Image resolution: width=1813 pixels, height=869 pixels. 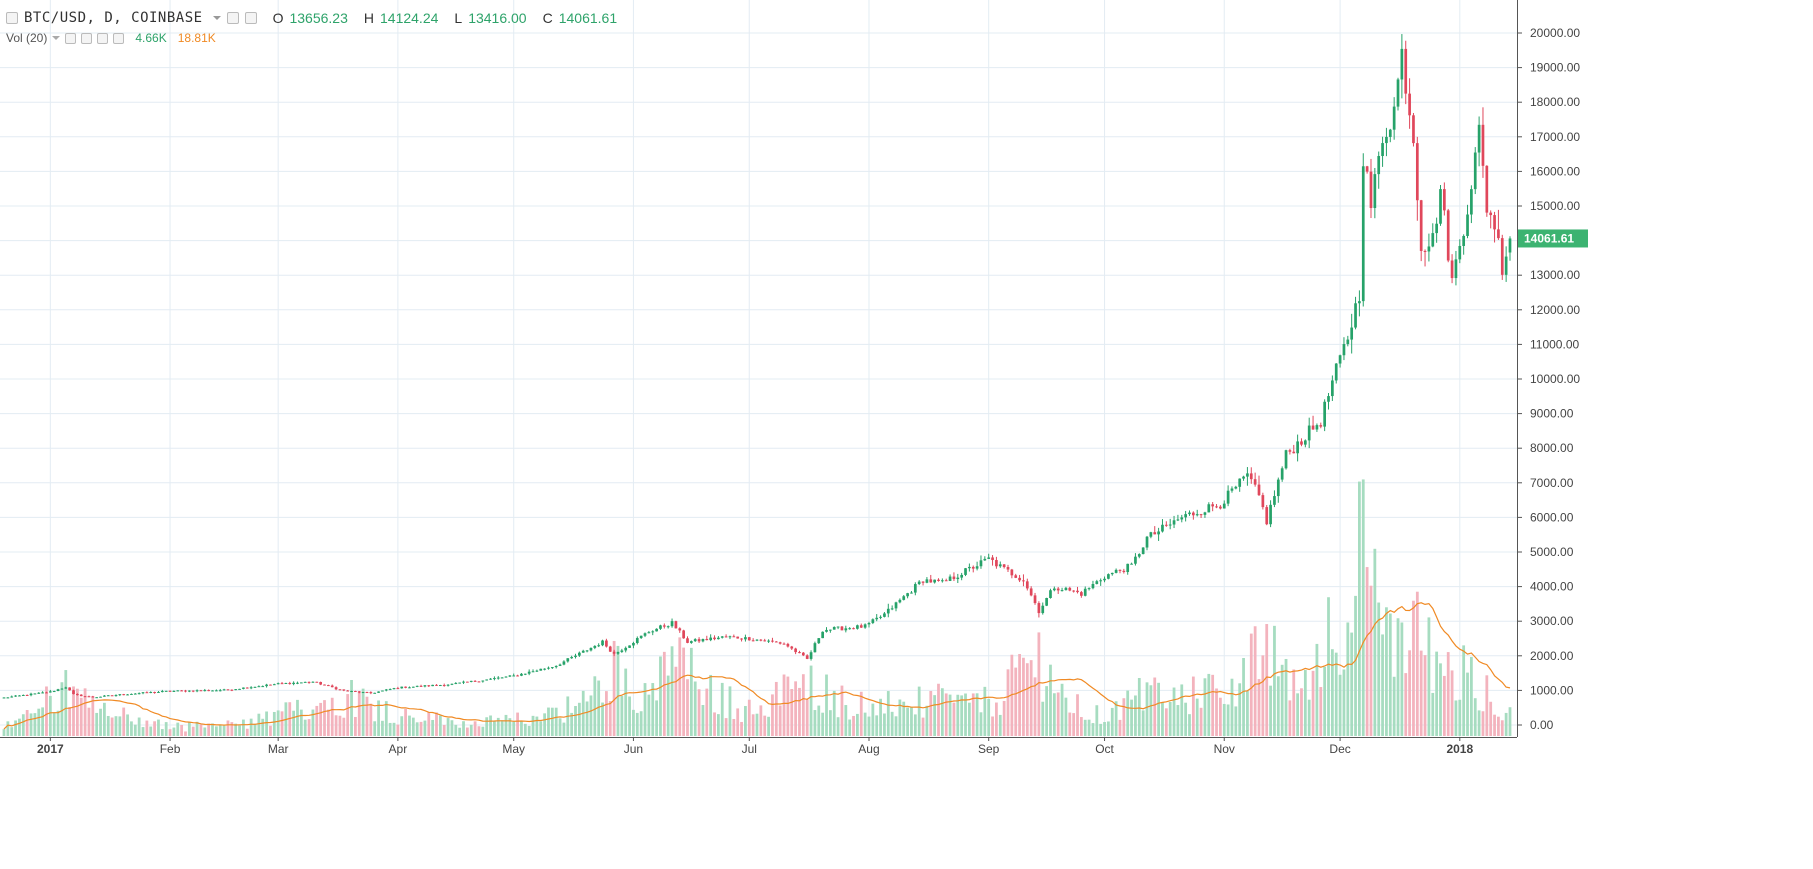 What do you see at coordinates (27, 38) in the screenshot?
I see `volume-indicator-title: Vol (20)` at bounding box center [27, 38].